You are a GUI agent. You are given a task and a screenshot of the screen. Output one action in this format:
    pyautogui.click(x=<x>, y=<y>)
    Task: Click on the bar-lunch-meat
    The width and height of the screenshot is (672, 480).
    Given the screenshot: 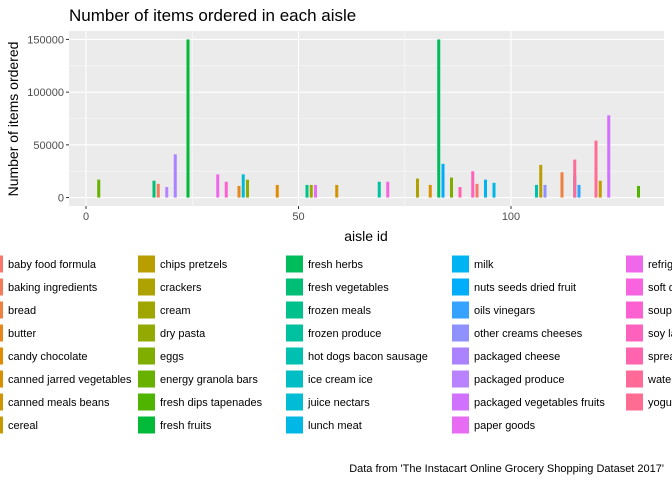 What is the action you would take?
    pyautogui.click(x=494, y=190)
    